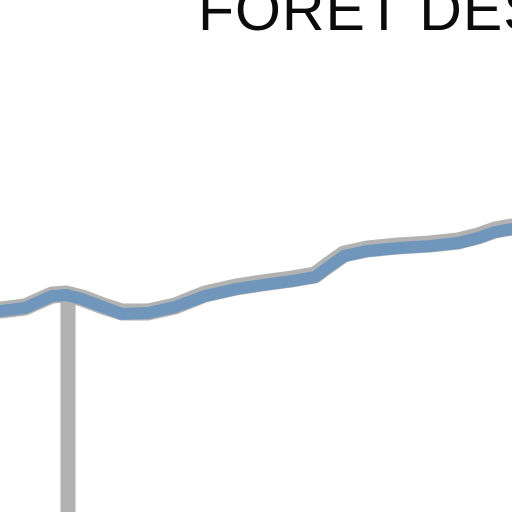 This screenshot has width=512, height=512. What do you see at coordinates (355, 21) in the screenshot?
I see `forest-place-label: FORET DES` at bounding box center [355, 21].